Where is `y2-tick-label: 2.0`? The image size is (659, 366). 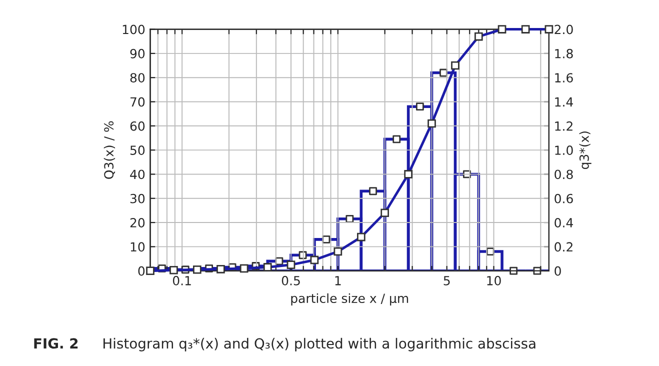 y2-tick-label: 2.0 is located at coordinates (563, 29).